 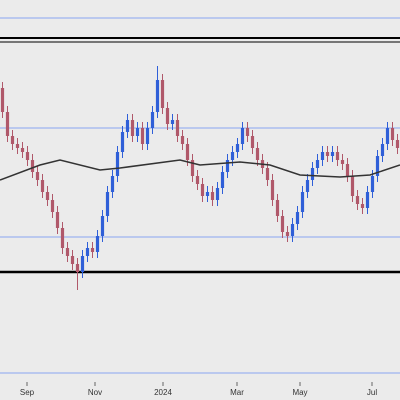 What do you see at coordinates (163, 392) in the screenshot?
I see `x-tick-label: 2024` at bounding box center [163, 392].